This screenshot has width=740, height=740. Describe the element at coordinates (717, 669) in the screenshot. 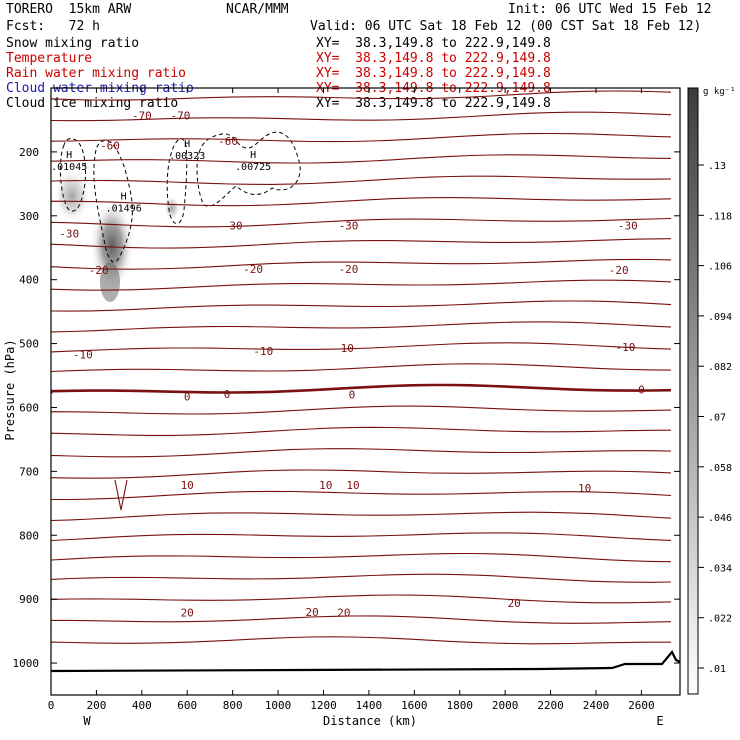

I see `colorbar-tick-label: .01` at that location.